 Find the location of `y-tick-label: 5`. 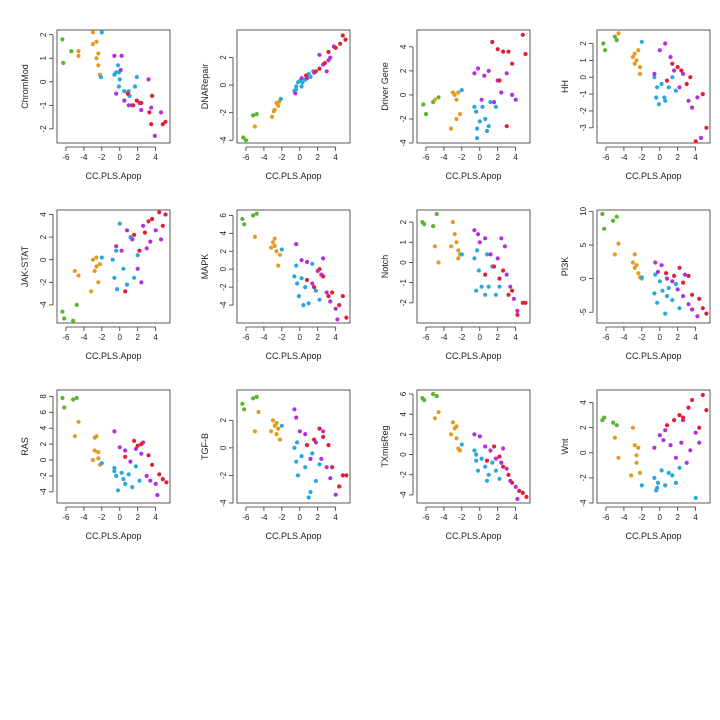

y-tick-label: 5 is located at coordinates (583, 244).